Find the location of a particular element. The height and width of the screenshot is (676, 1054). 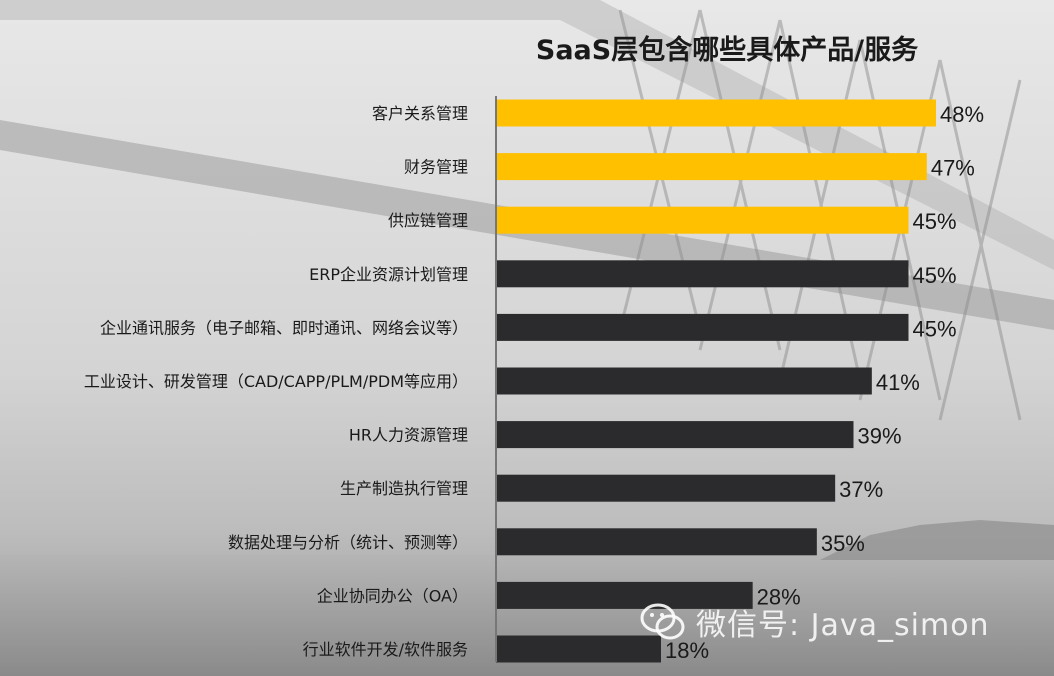

value-label-6: 39% is located at coordinates (880, 436).